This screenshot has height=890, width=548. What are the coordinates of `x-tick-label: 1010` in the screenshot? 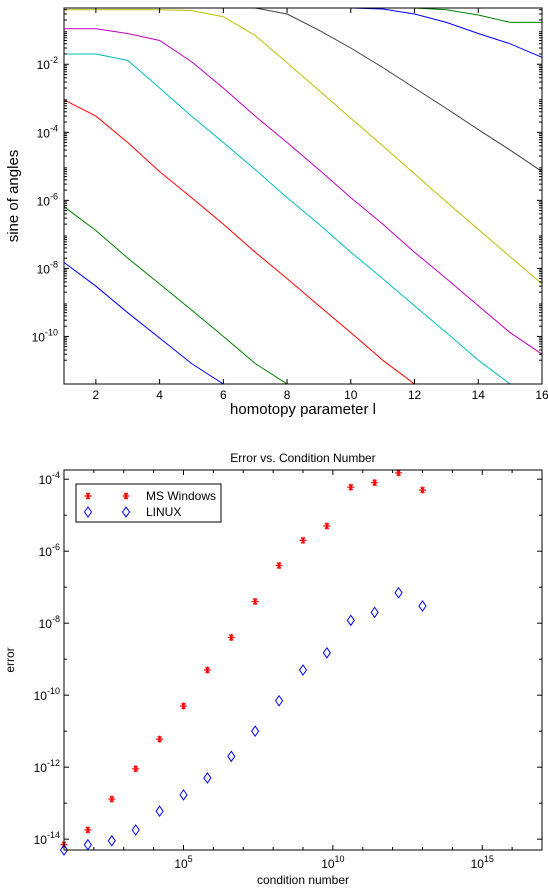 It's located at (332, 862).